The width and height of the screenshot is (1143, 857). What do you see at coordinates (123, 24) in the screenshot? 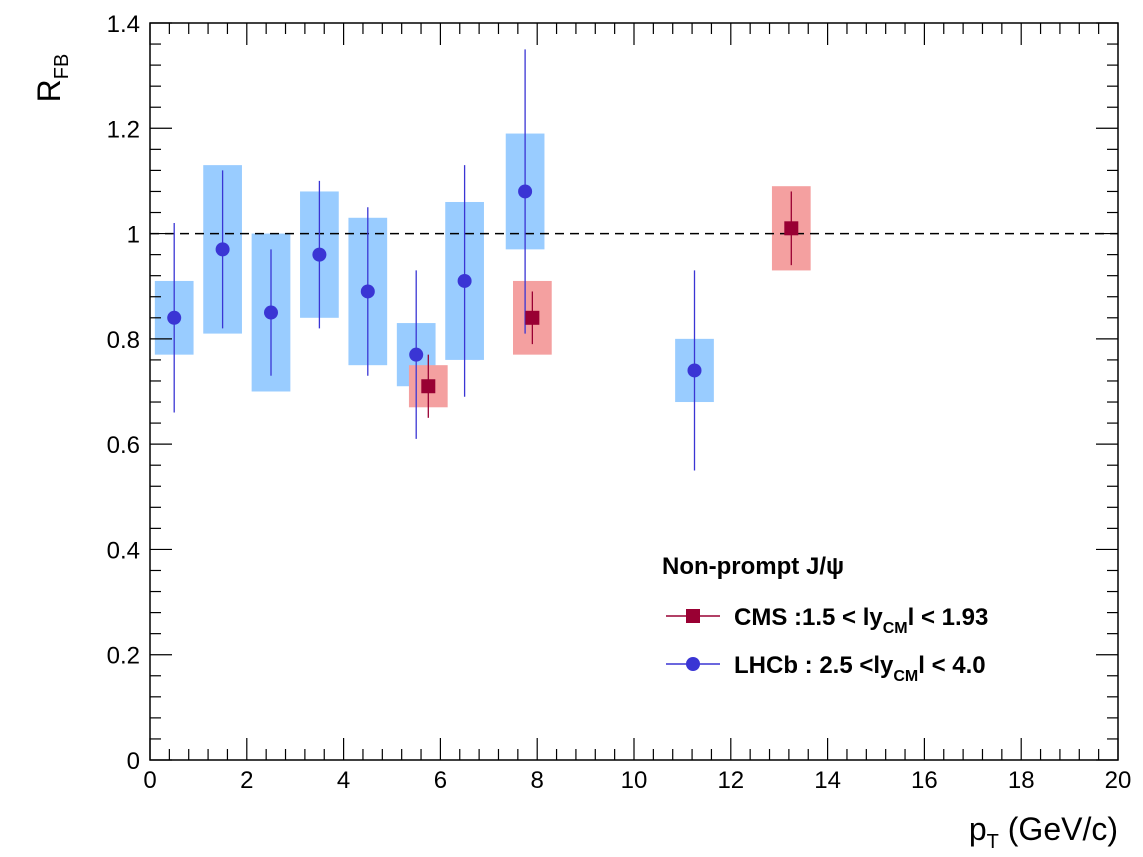
I see `y-tick-label: 1.4` at bounding box center [123, 24].